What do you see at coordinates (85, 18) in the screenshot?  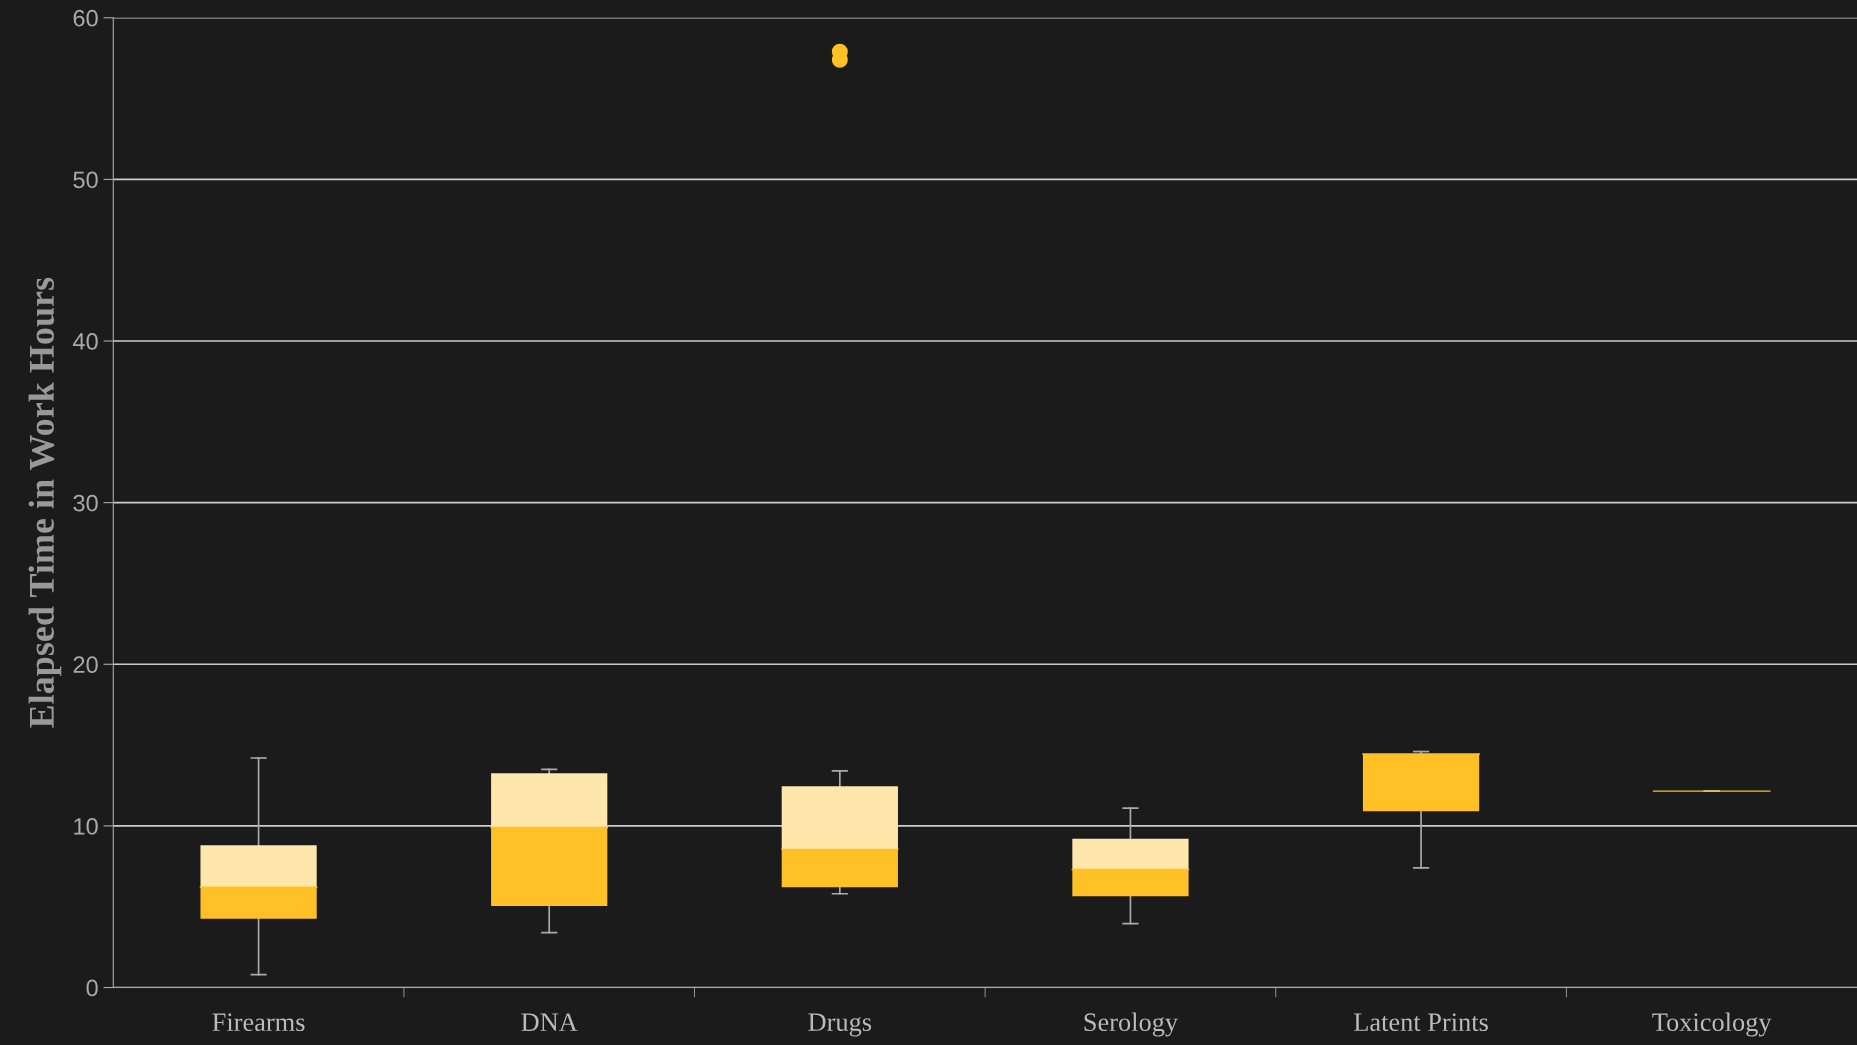 I see `y-tick-label: 60` at bounding box center [85, 18].